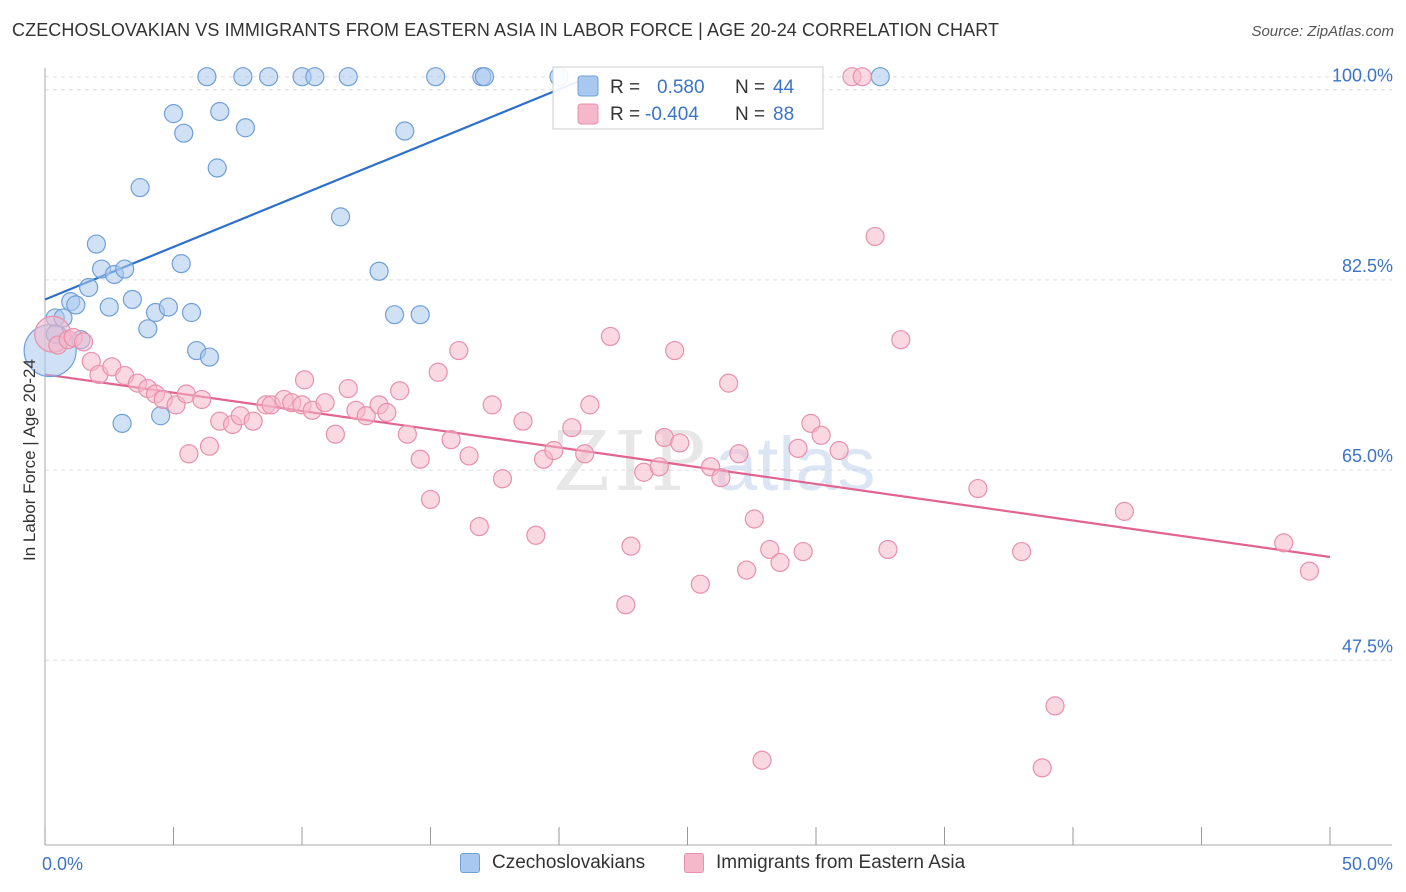  I want to click on legend-item-czechoslovakians: Czechoslovakians, so click(552, 863).